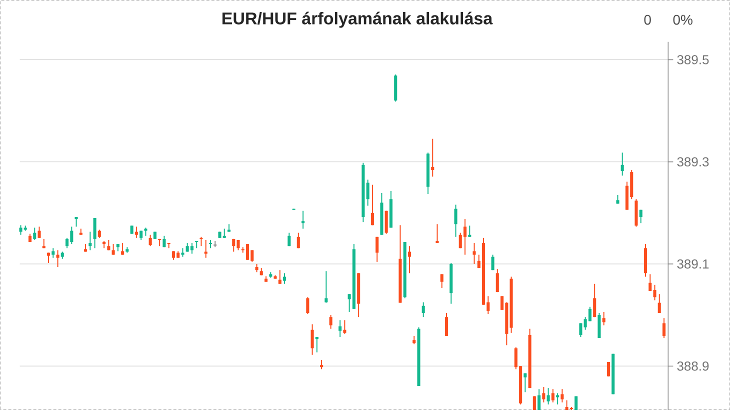 This screenshot has width=730, height=411. What do you see at coordinates (682, 20) in the screenshot?
I see `text: 0%` at bounding box center [682, 20].